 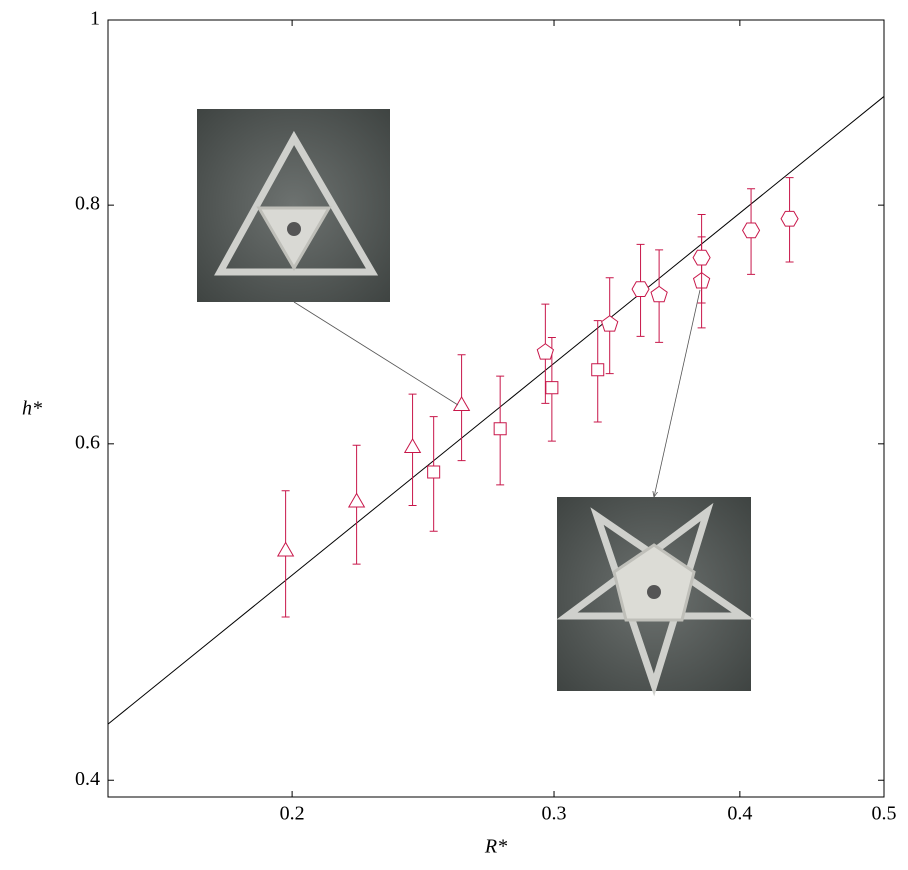 What do you see at coordinates (87, 779) in the screenshot?
I see `y-tick-label: 0.4` at bounding box center [87, 779].